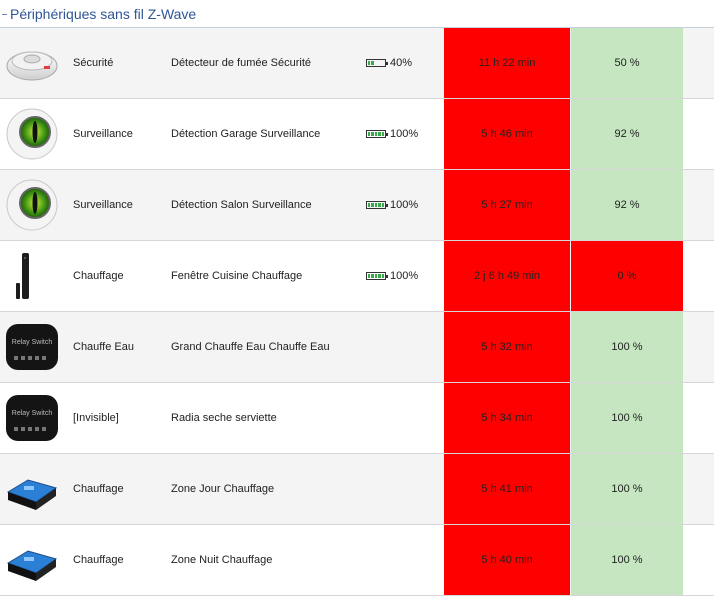 This screenshot has width=714, height=600. Describe the element at coordinates (507, 489) in the screenshot. I see `last-seen-cell: 5 h 41 min` at that location.